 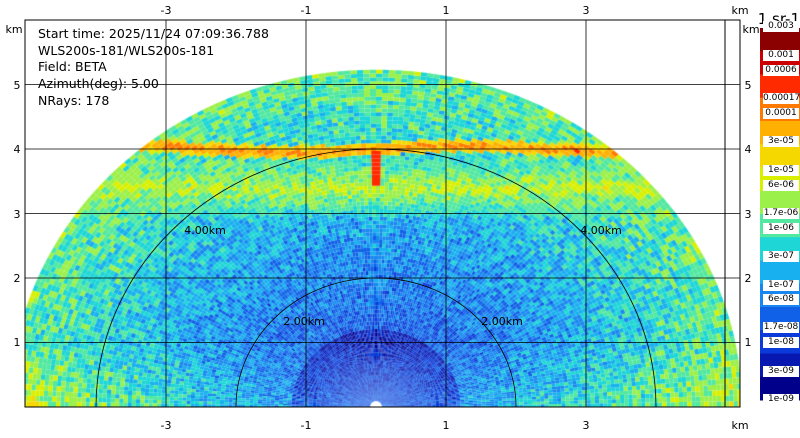 I want to click on colorbar-label: 3e-07, so click(x=781, y=256).